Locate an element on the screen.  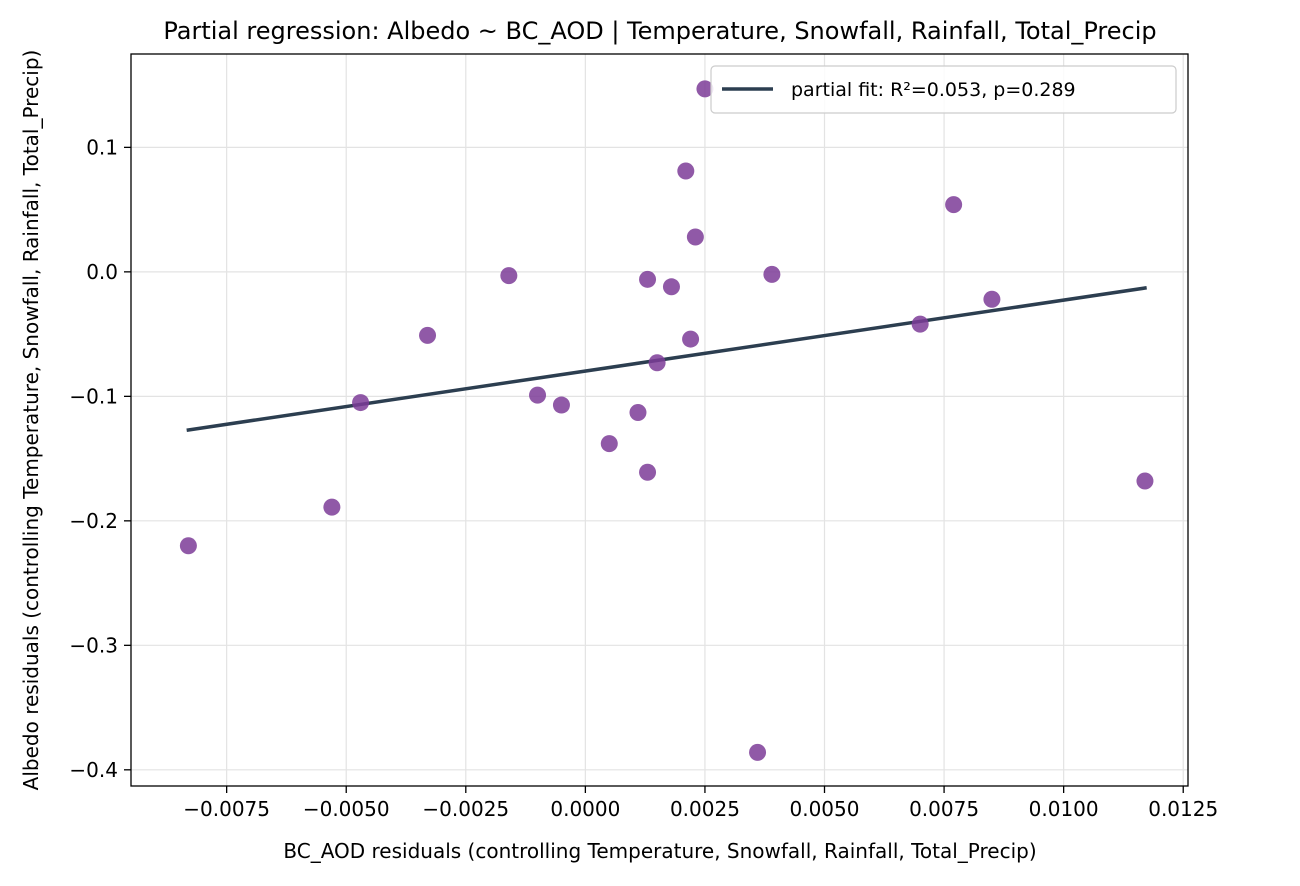
y-tick-label: −0.2 is located at coordinates (93, 521).